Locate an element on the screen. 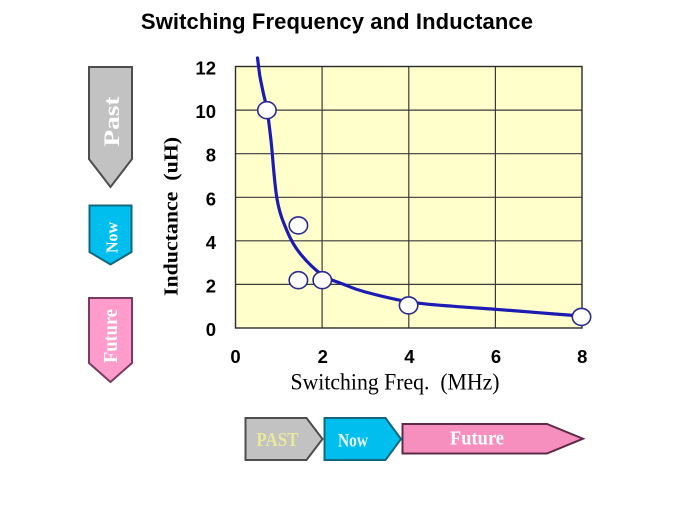 The width and height of the screenshot is (675, 511). svg-text:Switching Frequency and Induct: Switching Frequency and Inductance is located at coordinates (337, 21).